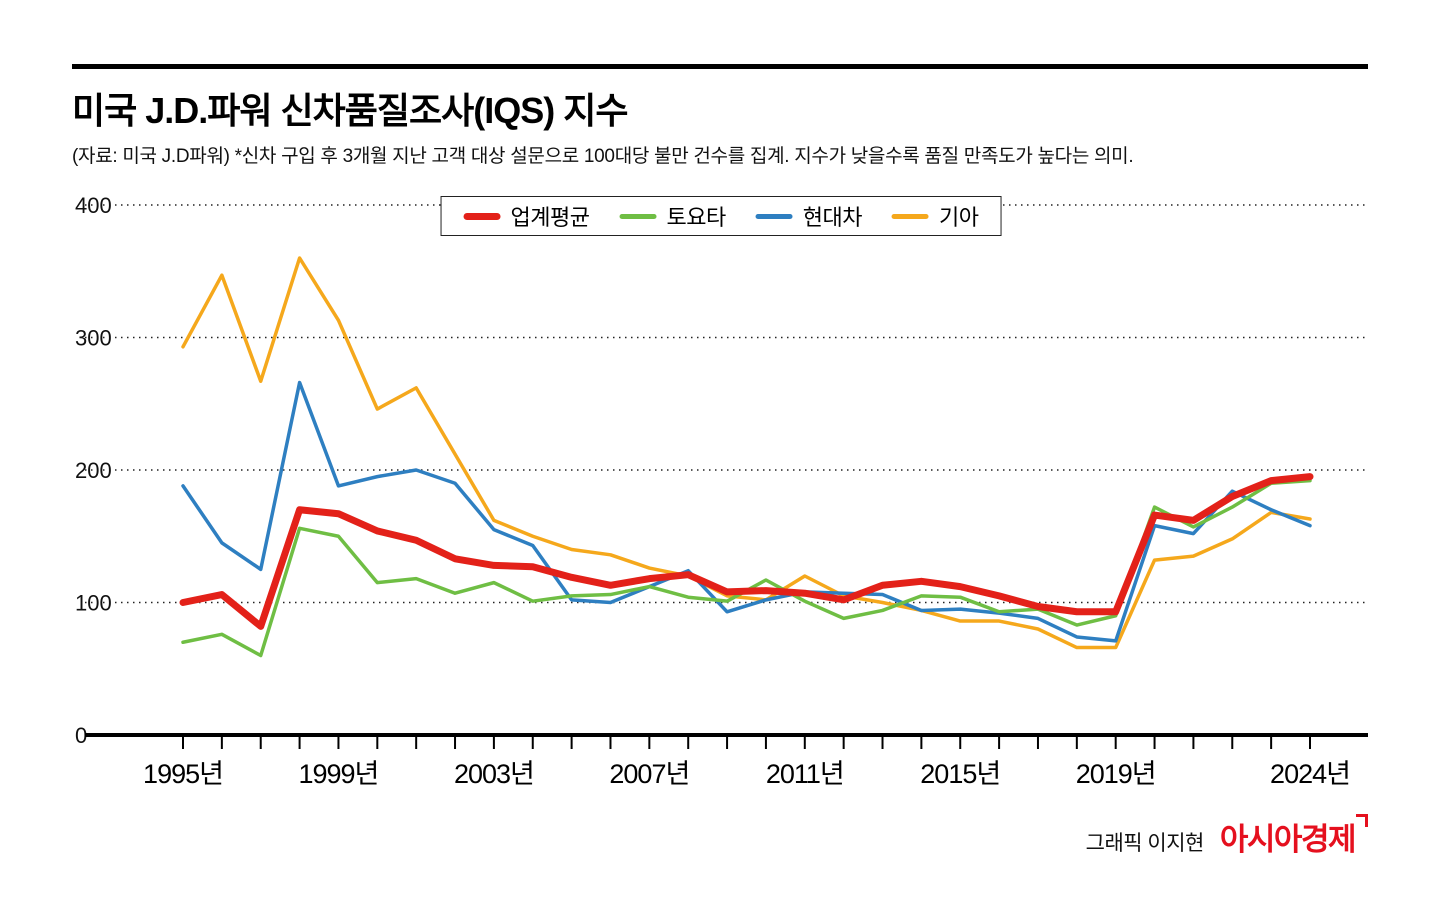 The width and height of the screenshot is (1442, 922). What do you see at coordinates (338, 774) in the screenshot?
I see `x-tick-label: 1999년` at bounding box center [338, 774].